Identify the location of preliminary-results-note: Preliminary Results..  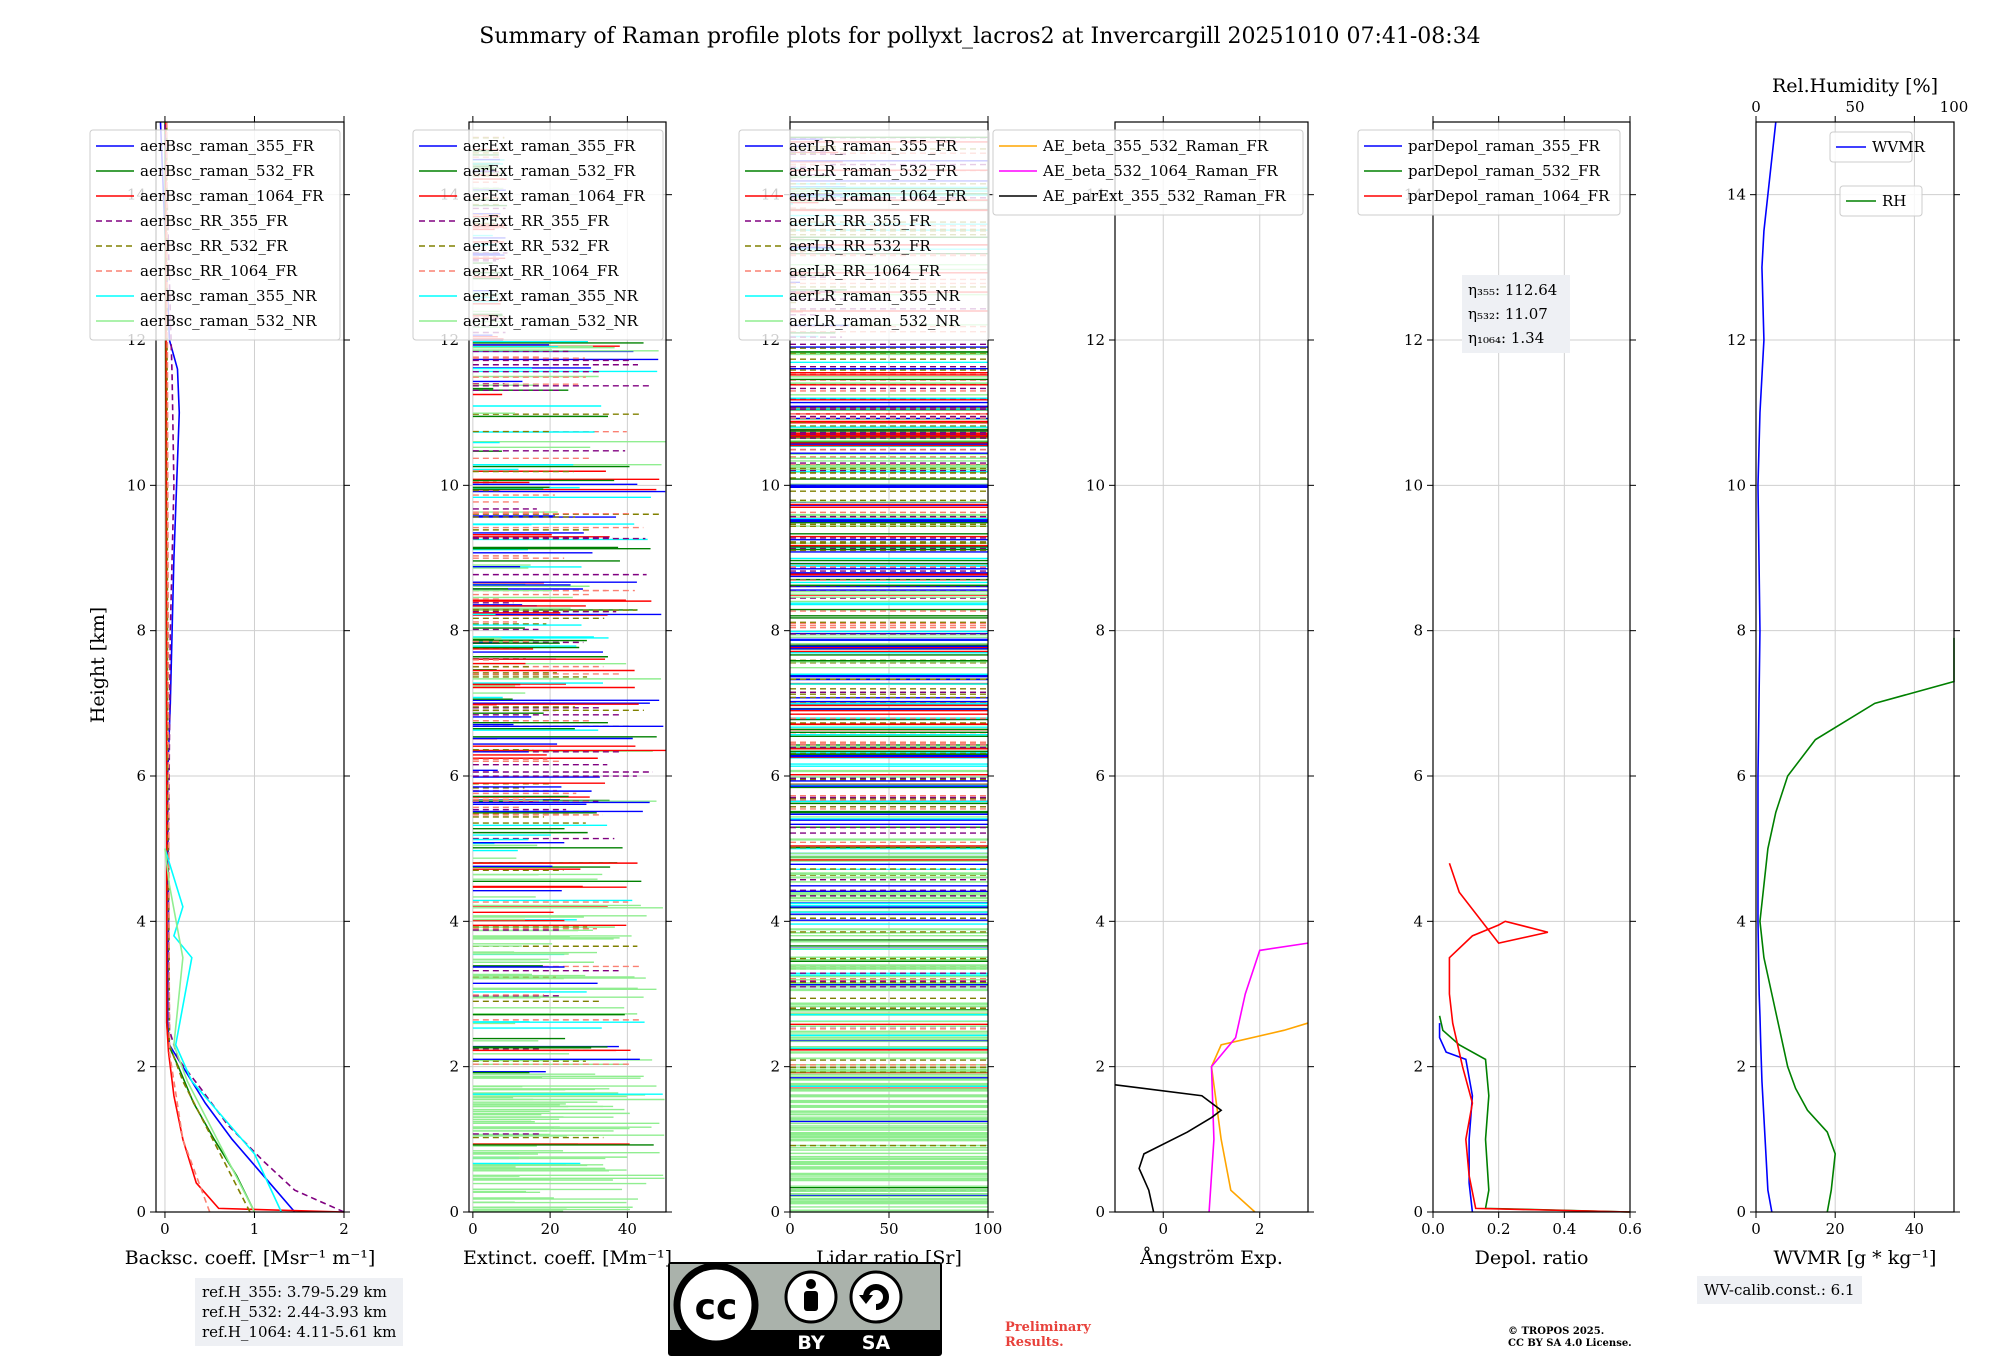
(1048, 1335).